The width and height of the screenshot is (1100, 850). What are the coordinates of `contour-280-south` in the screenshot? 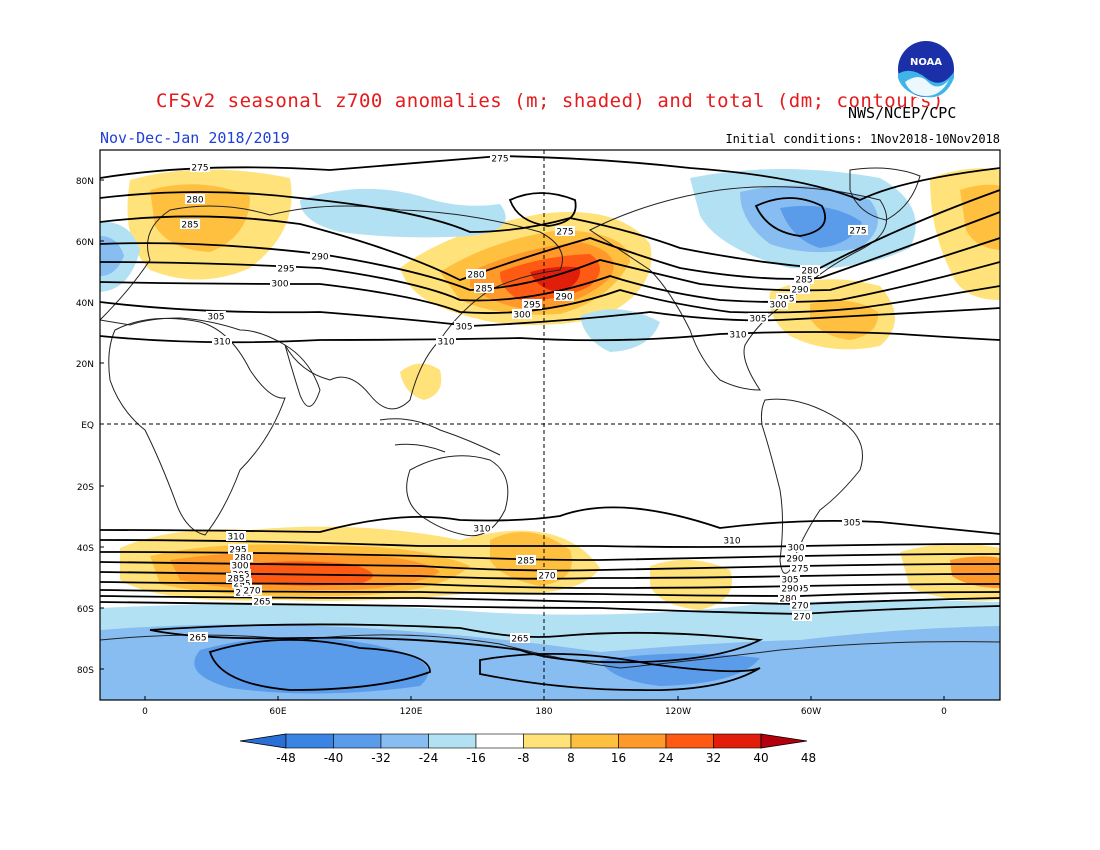 It's located at (550, 593).